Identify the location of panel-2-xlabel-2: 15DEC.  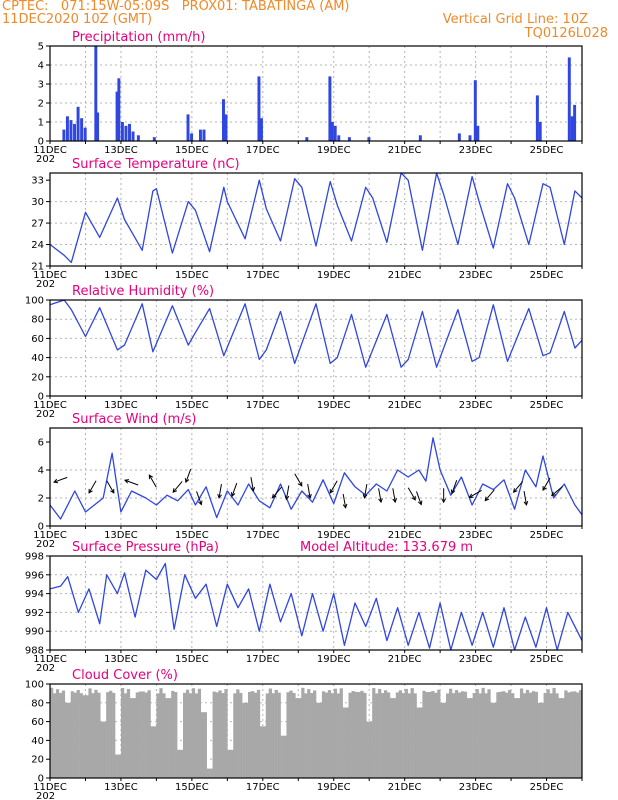
(192, 405).